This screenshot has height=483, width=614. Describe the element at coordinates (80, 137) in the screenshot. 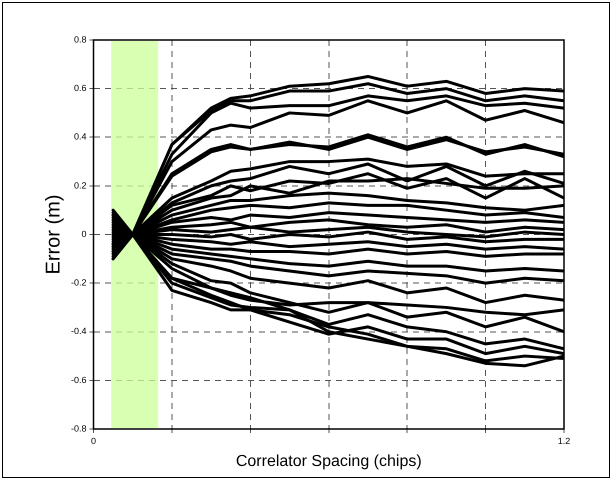

I see `y-tick-label: 0.4` at that location.